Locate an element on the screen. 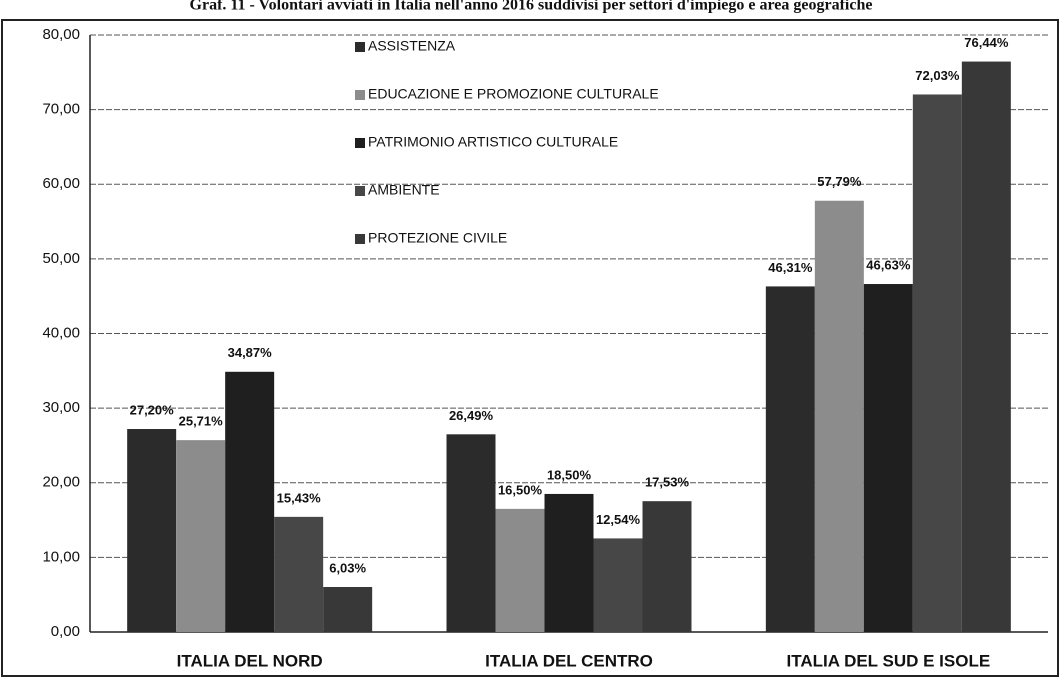 This screenshot has width=1062, height=680. value-label: 46,31% is located at coordinates (790, 267).